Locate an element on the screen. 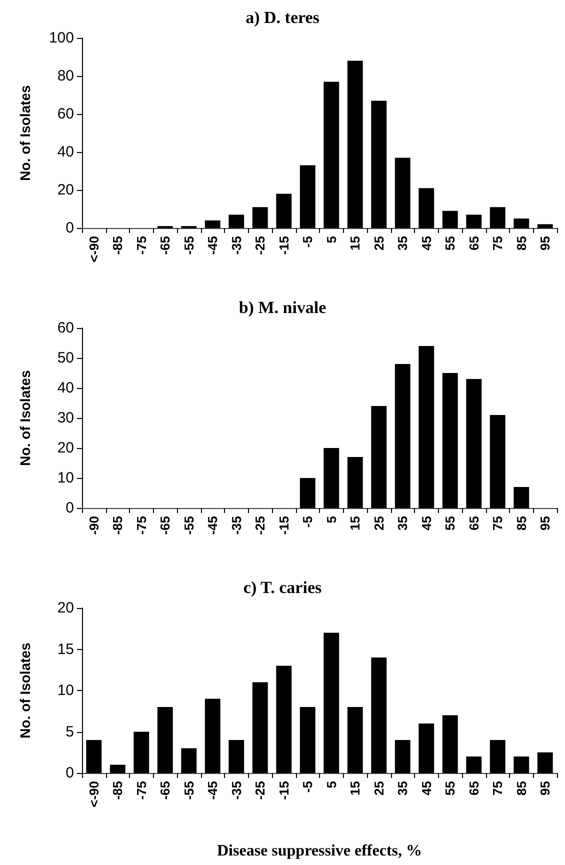 This screenshot has width=565, height=865. y-tick-label: 15 is located at coordinates (65, 649).